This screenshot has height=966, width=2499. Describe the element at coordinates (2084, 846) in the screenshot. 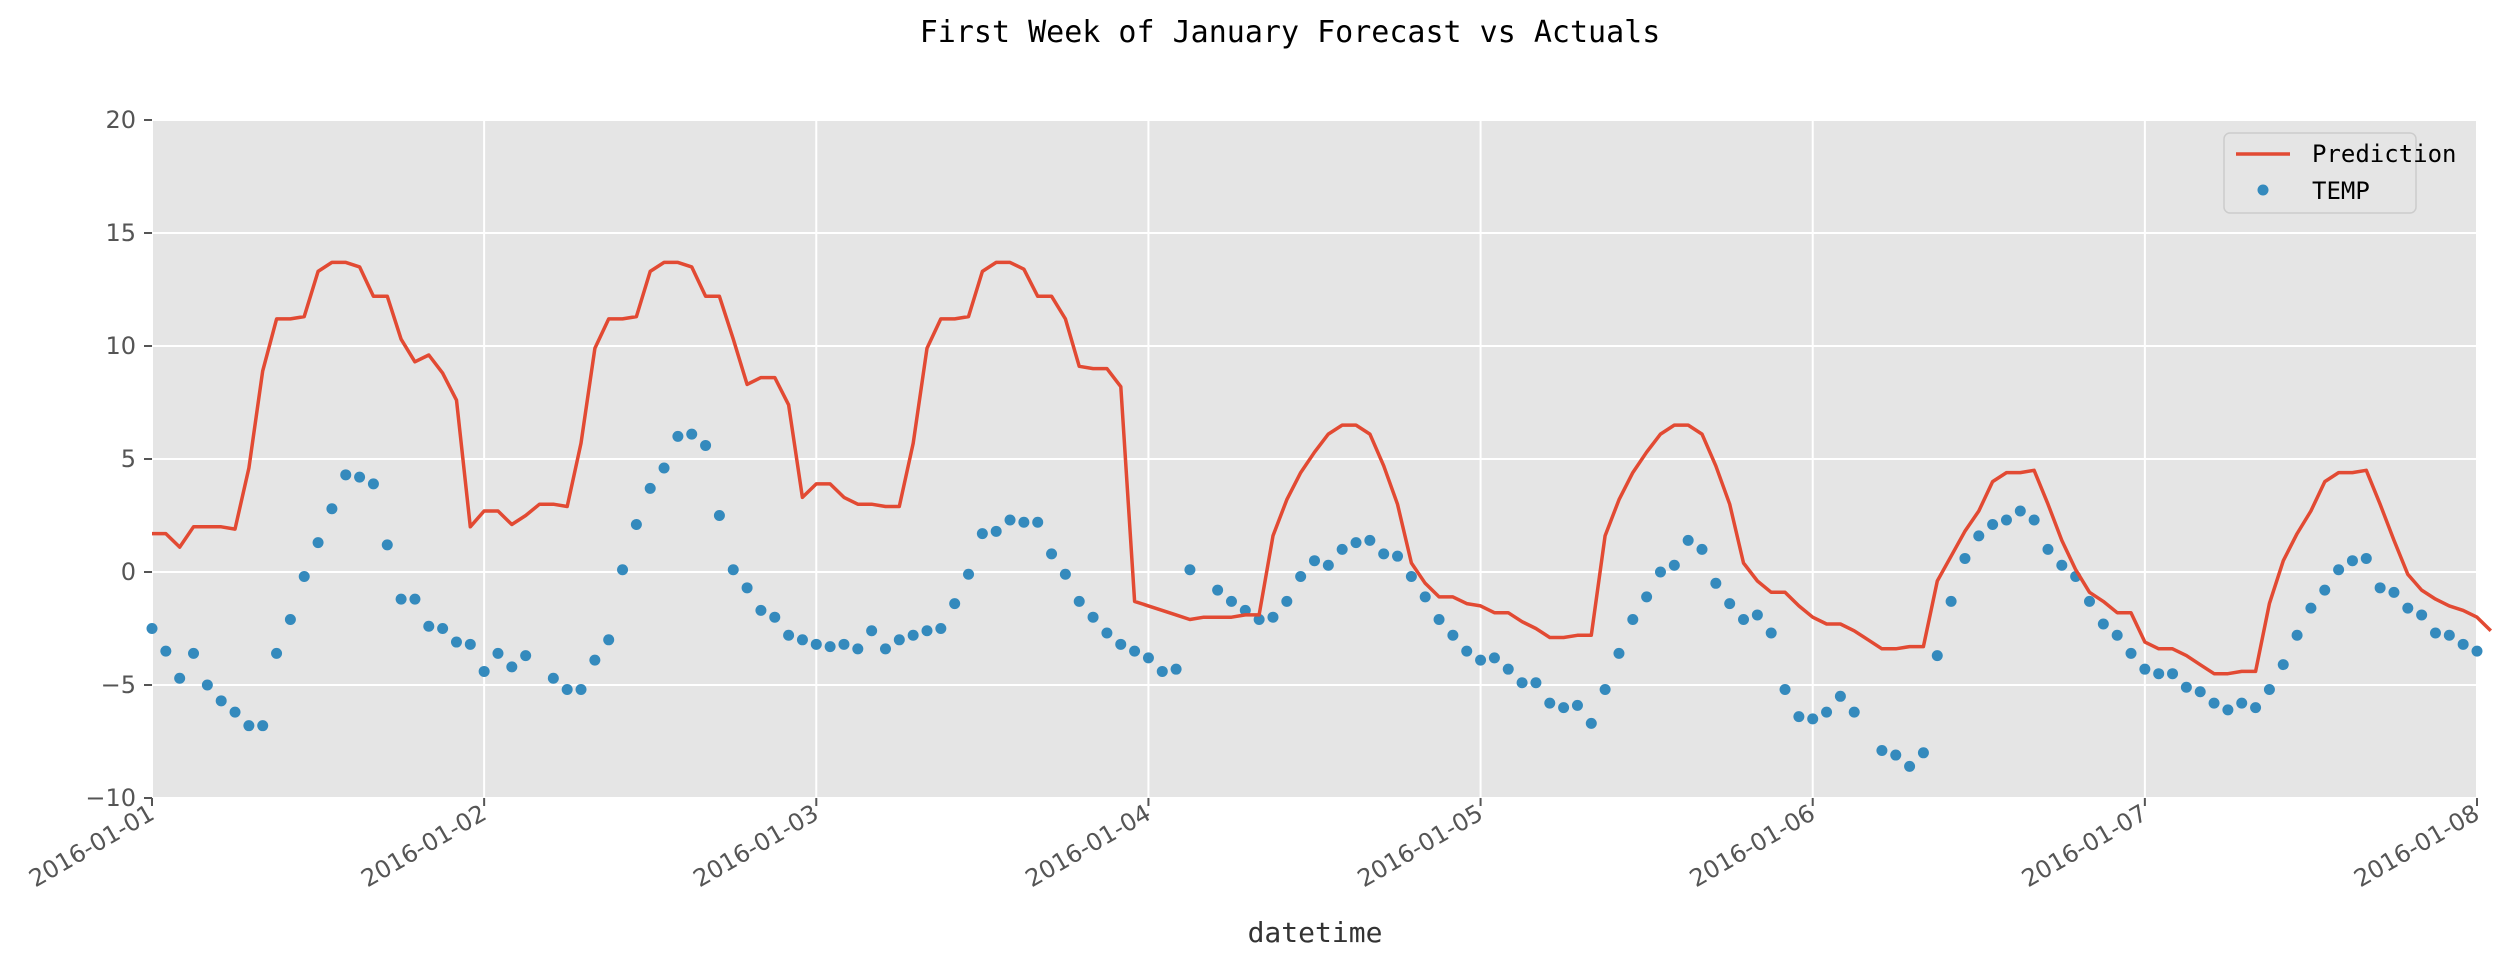

I see `x-tick-label: 2016-01-07` at that location.